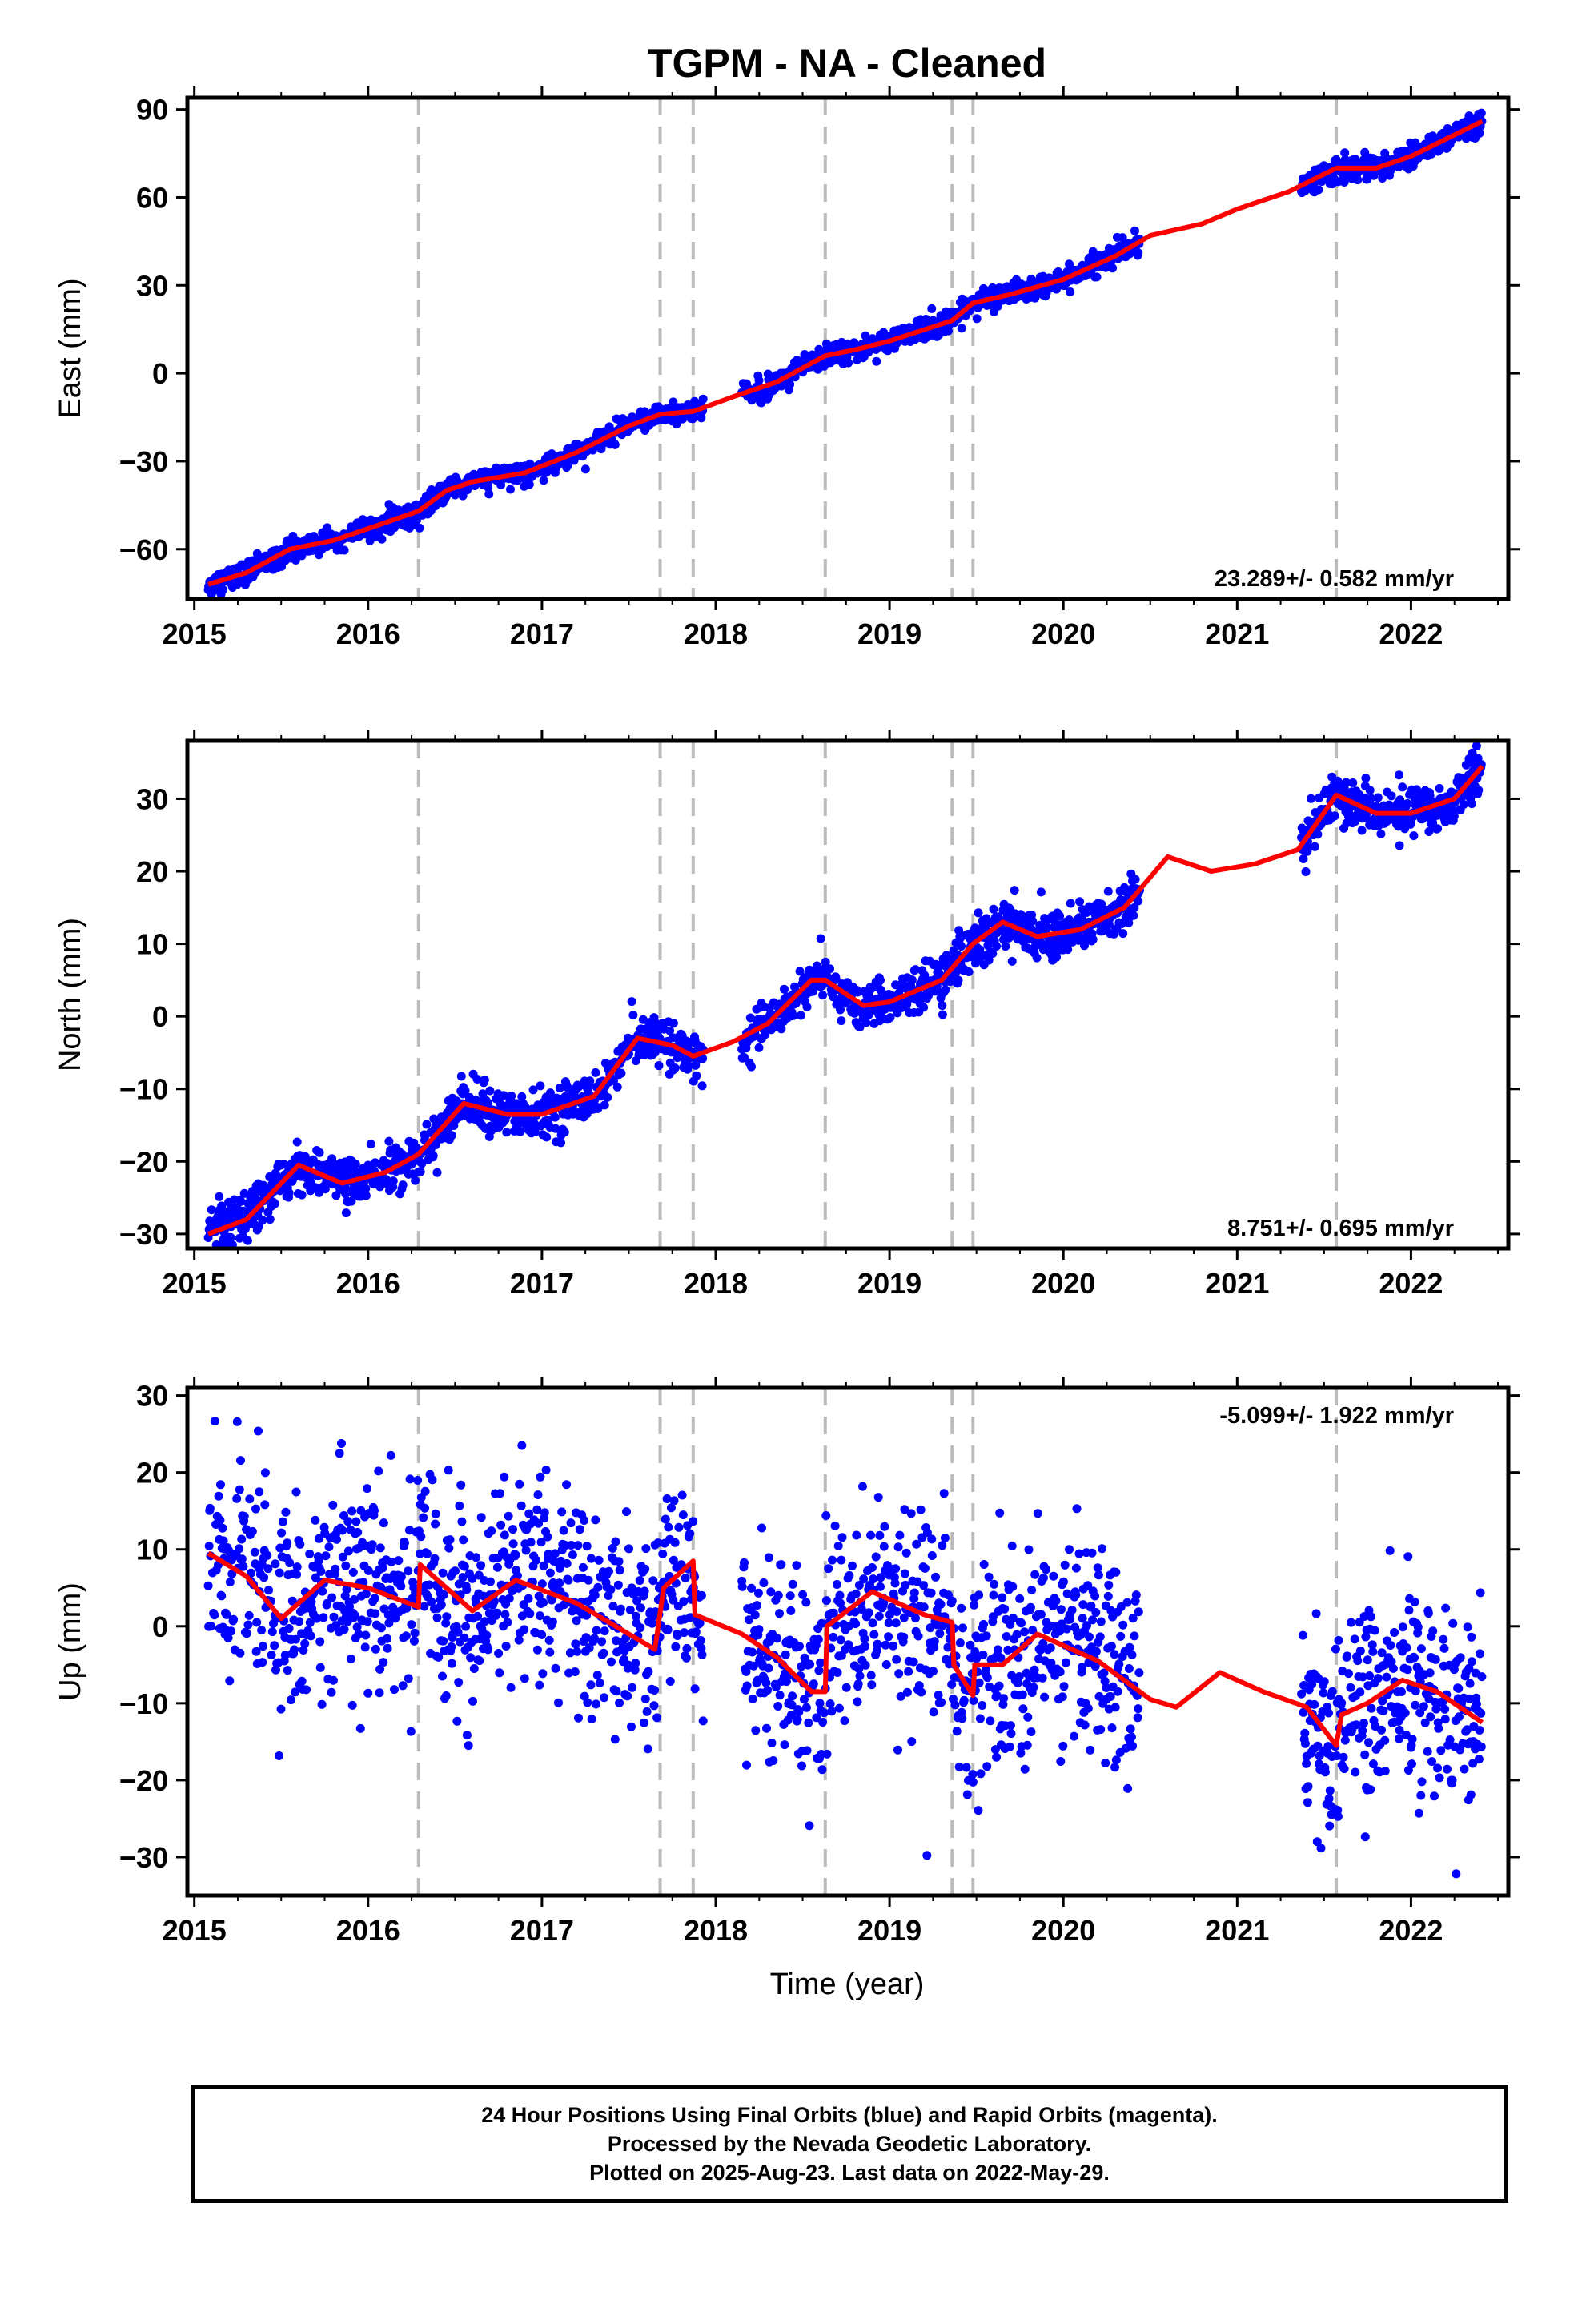 The height and width of the screenshot is (2324, 1582). What do you see at coordinates (152, 945) in the screenshot?
I see `y-tick-label: 10` at bounding box center [152, 945].